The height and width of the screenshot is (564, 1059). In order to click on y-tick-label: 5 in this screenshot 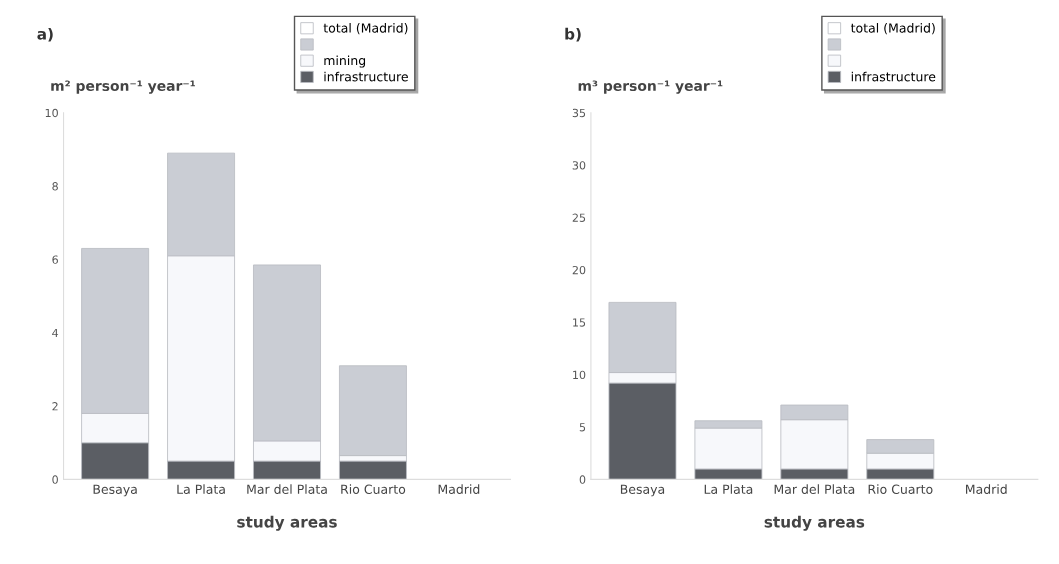, I will do `click(582, 427)`.